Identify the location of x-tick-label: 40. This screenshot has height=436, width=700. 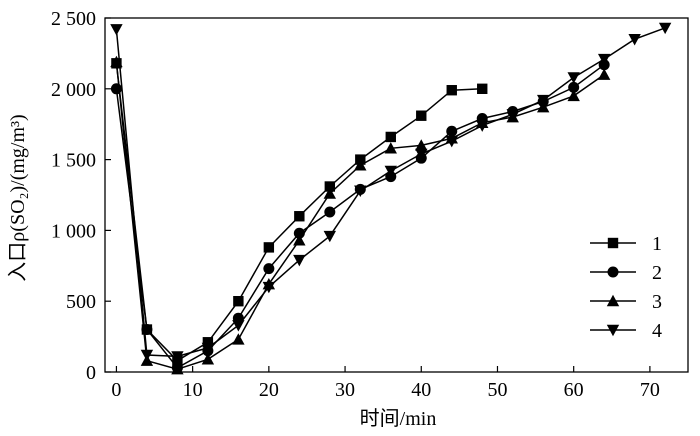
(421, 390).